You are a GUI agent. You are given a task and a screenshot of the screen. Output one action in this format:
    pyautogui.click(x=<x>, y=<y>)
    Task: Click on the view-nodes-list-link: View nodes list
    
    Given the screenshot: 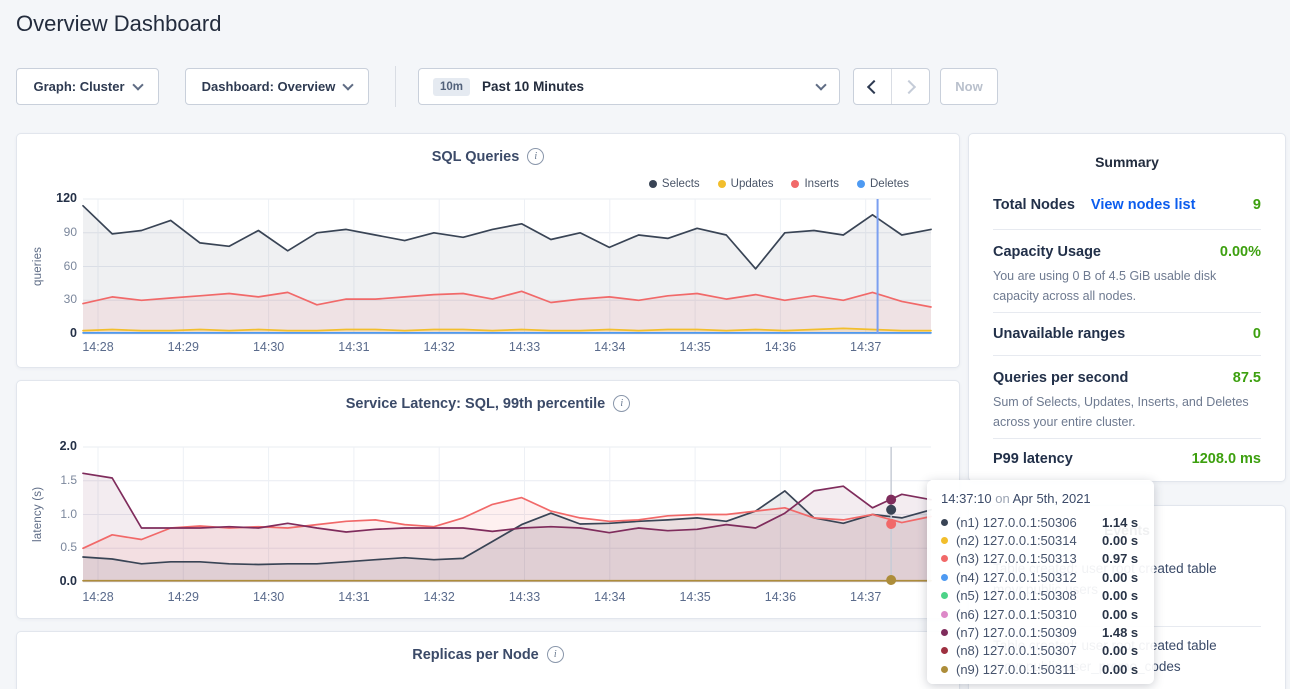 What is the action you would take?
    pyautogui.click(x=1143, y=205)
    